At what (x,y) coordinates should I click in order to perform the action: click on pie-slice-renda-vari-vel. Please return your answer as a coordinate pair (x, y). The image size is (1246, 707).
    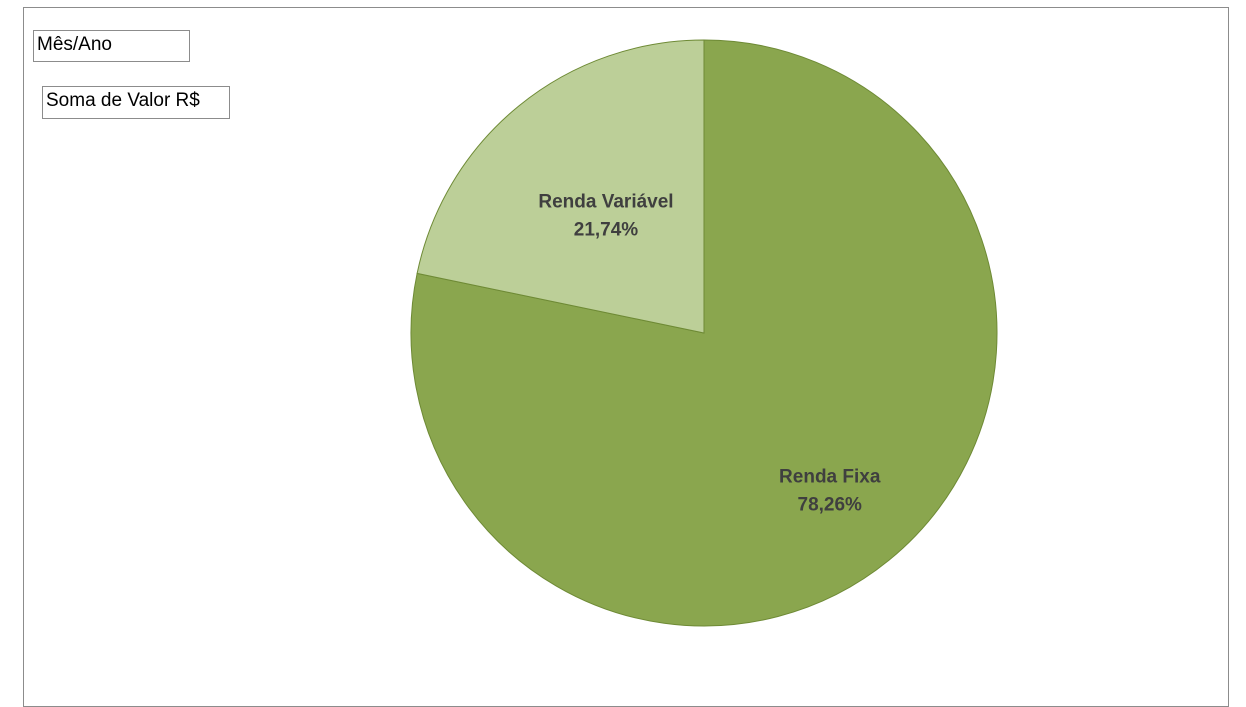
    Looking at the image, I should click on (560, 186).